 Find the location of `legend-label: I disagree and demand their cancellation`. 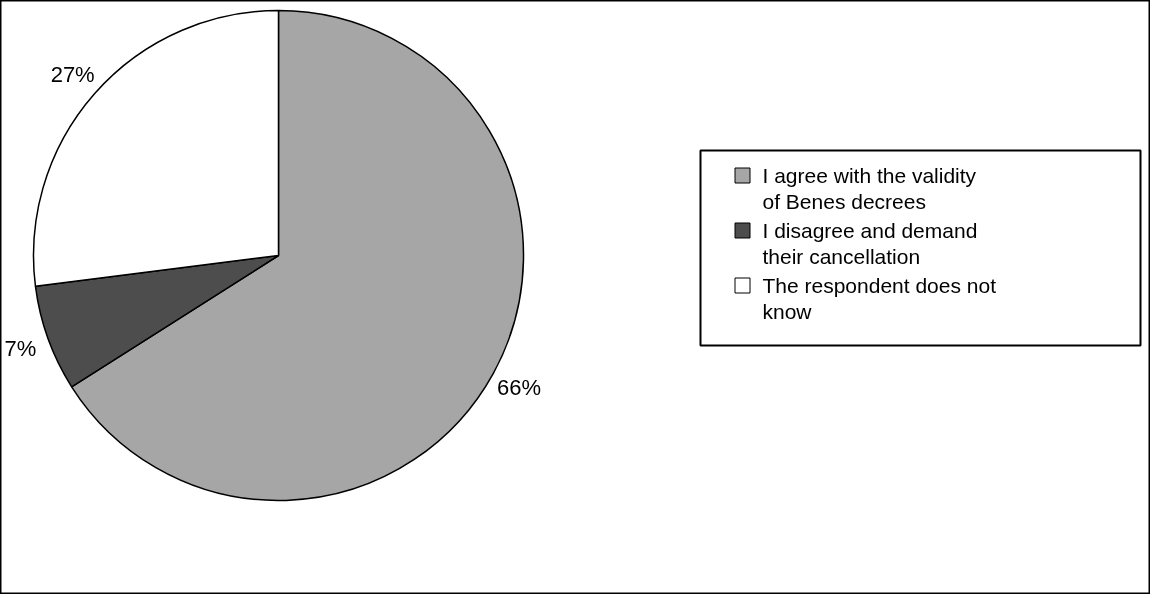

legend-label: I disagree and demand their cancellation is located at coordinates (870, 243).